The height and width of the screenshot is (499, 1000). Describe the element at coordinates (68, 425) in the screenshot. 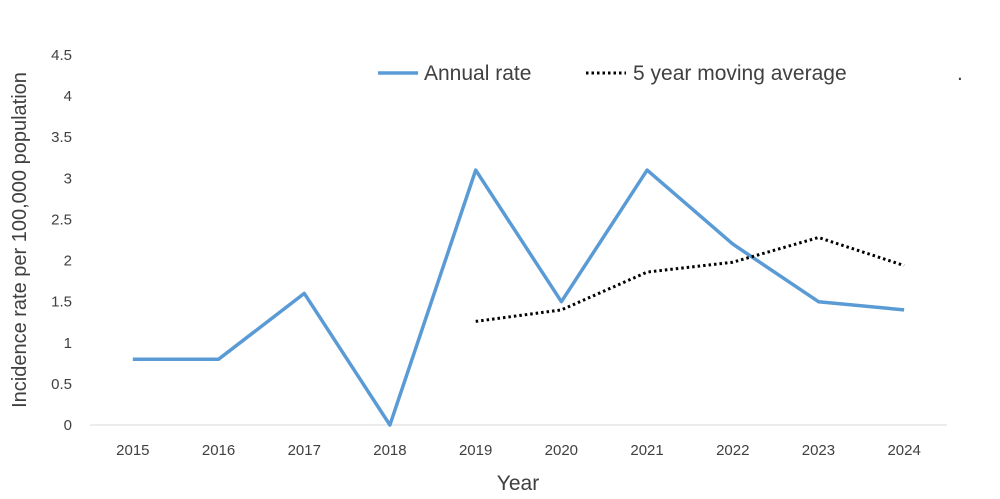

I see `y-tick-label: 0` at that location.